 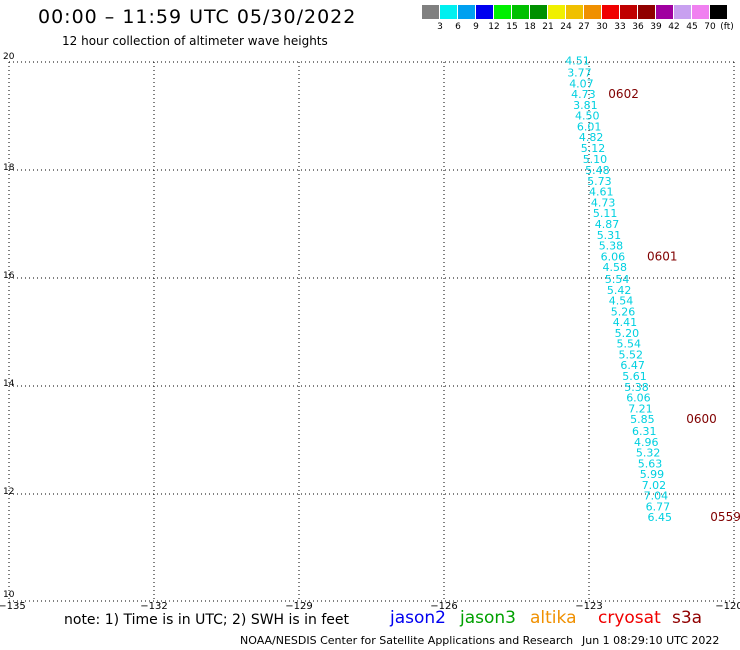 What do you see at coordinates (654, 485) in the screenshot?
I see `wave-height-label: 7.02` at bounding box center [654, 485].